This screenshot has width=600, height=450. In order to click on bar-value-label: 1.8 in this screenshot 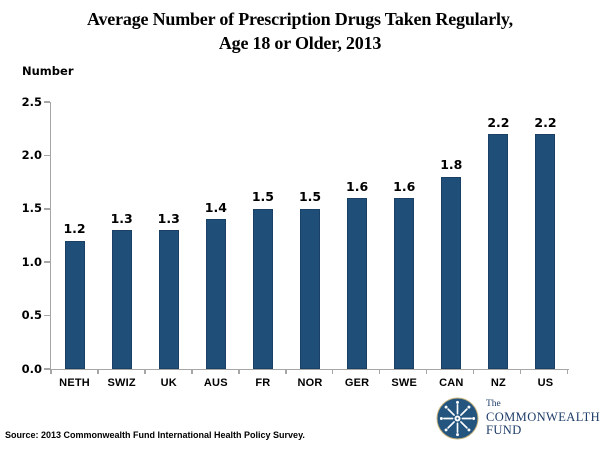, I will do `click(451, 165)`.